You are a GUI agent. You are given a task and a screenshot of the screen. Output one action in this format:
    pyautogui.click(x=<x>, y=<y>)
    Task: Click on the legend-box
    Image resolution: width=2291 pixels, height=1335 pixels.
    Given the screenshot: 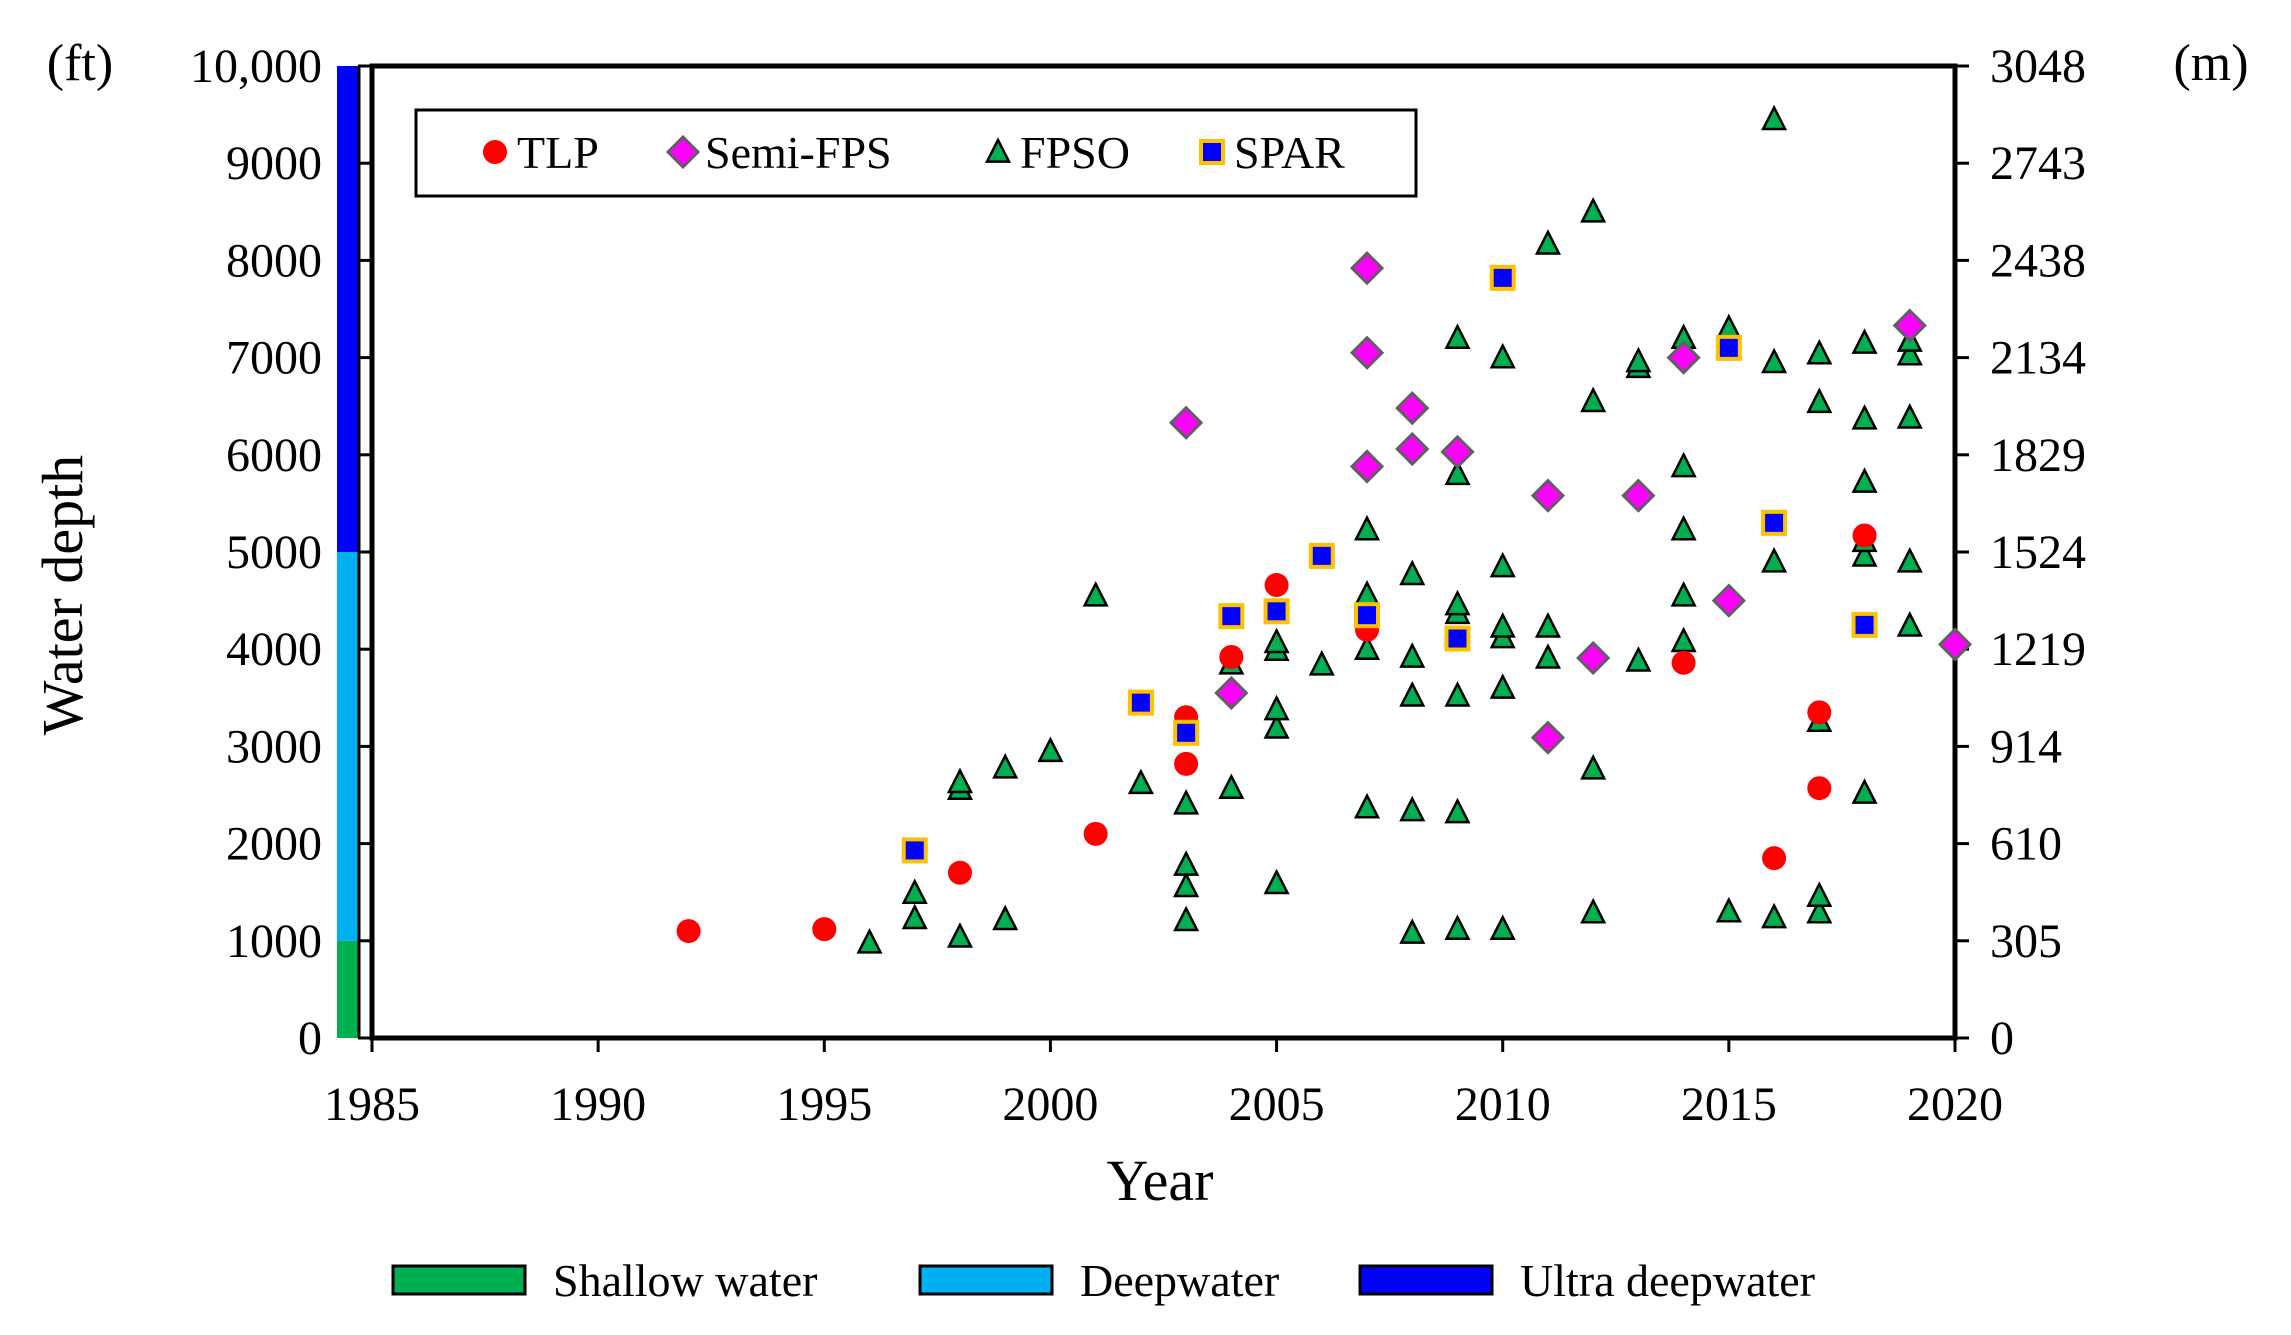 What is the action you would take?
    pyautogui.click(x=916, y=153)
    